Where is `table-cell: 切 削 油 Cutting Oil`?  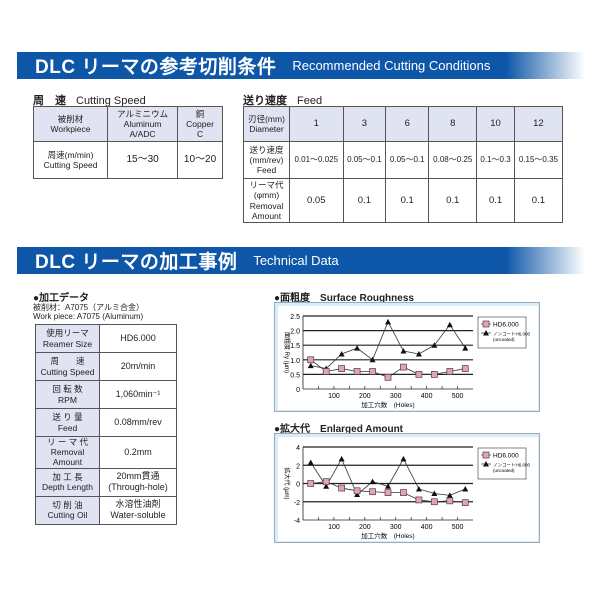 table-cell: 切 削 油 Cutting Oil is located at coordinates (67, 510).